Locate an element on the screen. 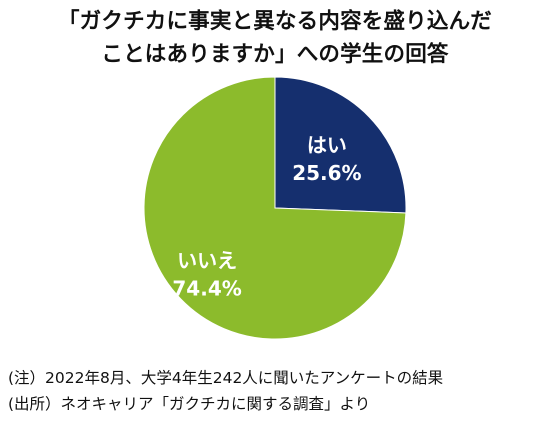 This screenshot has width=550, height=427. chart-title-line-2: ことはありますか」への学生の回答 is located at coordinates (275, 54).